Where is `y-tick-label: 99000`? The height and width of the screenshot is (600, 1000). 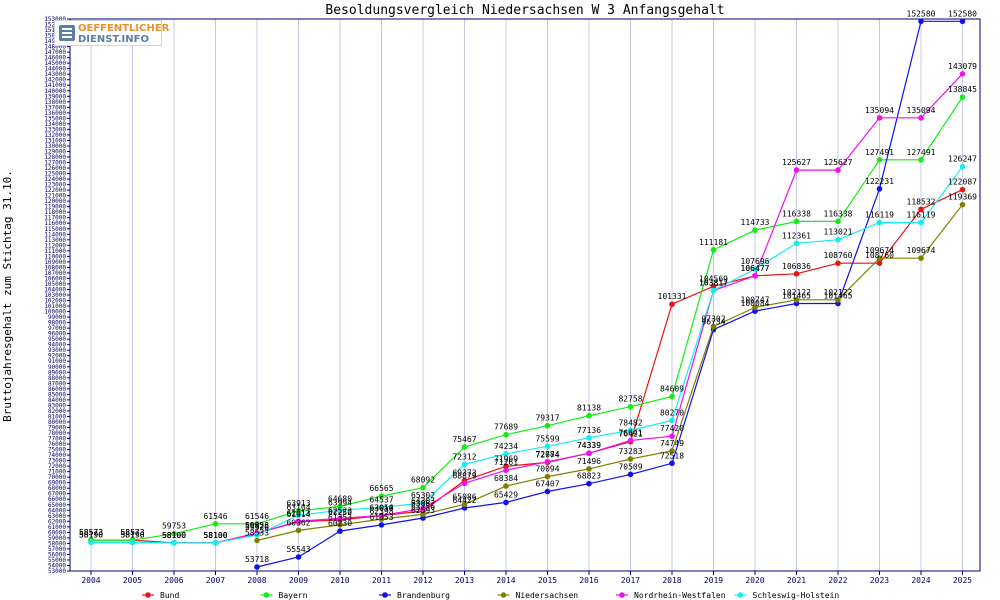
y-tick-label: 99000 is located at coordinates (57, 317).